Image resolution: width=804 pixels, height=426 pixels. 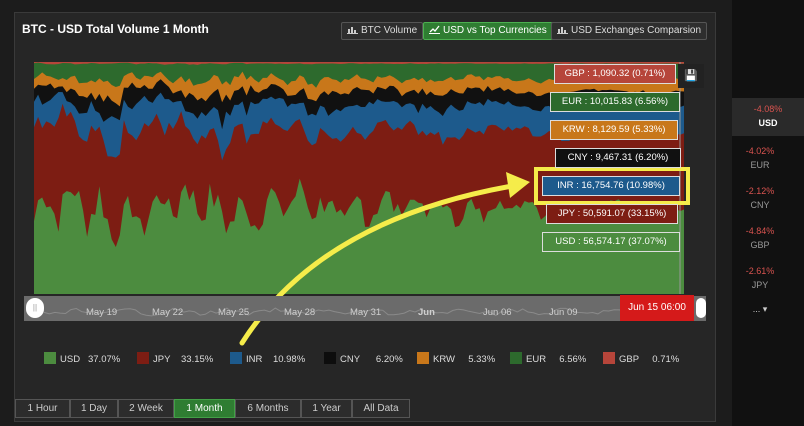 I want to click on legend-pct-gbp: 0.71%, so click(x=666, y=359).